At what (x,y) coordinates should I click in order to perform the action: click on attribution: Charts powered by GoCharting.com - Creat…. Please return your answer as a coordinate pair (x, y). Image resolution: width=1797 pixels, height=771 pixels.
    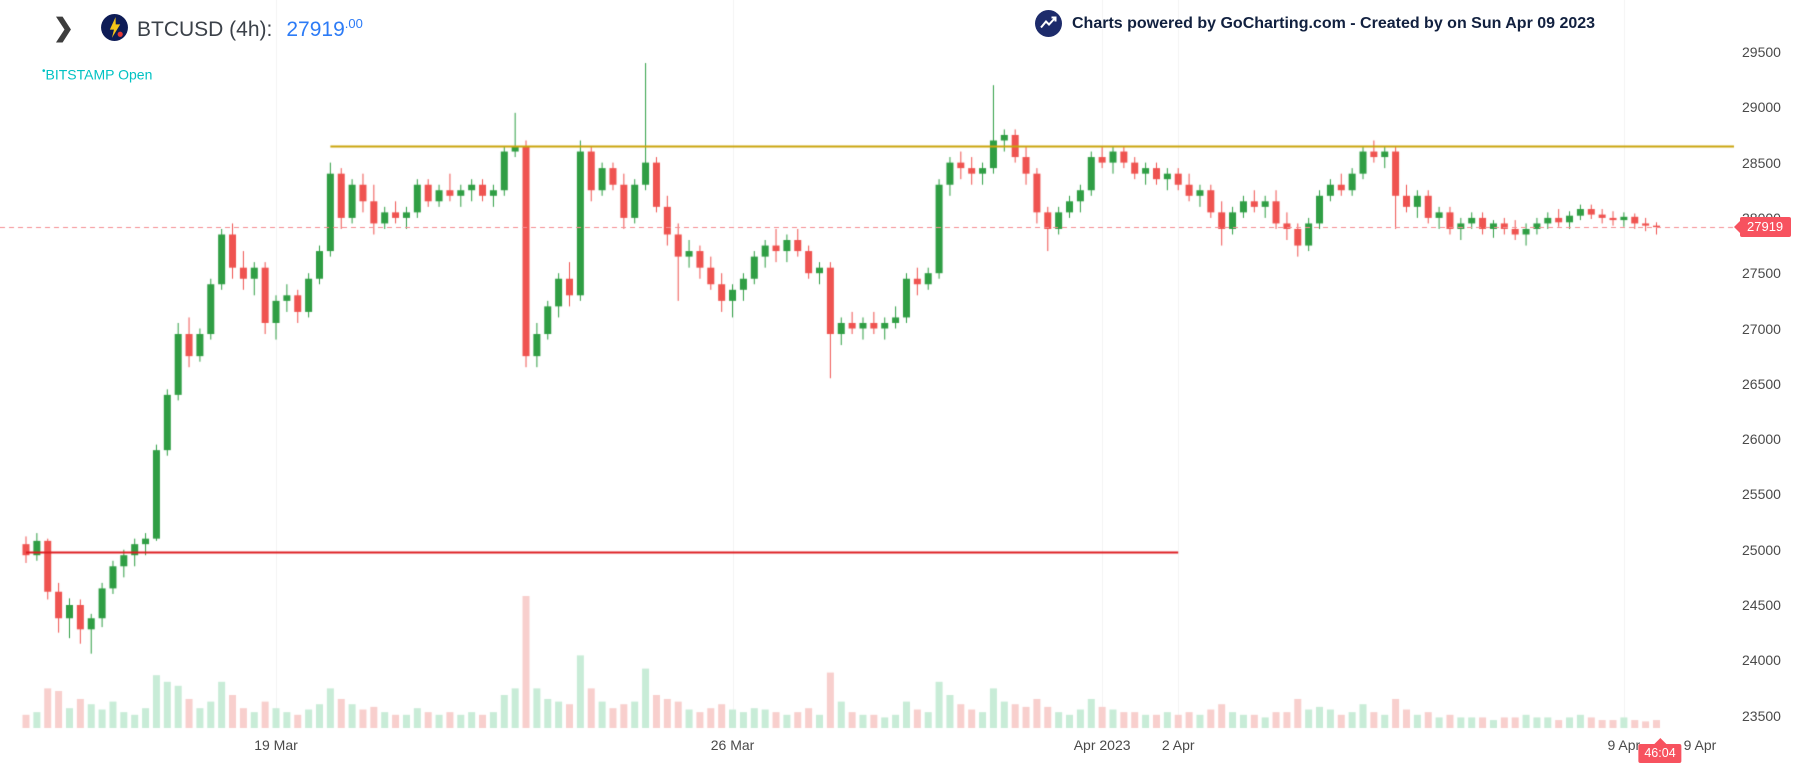
    Looking at the image, I should click on (1315, 23).